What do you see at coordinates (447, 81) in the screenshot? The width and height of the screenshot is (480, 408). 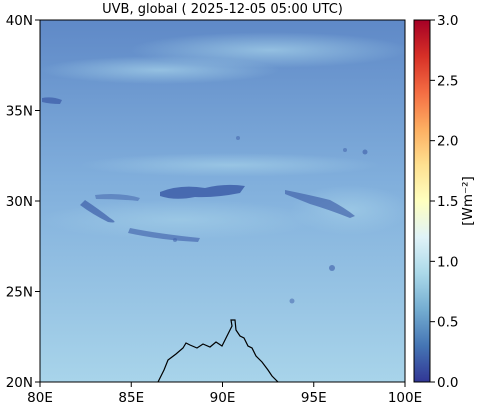 I see `colorbar-tick-label: 2.5` at bounding box center [447, 81].